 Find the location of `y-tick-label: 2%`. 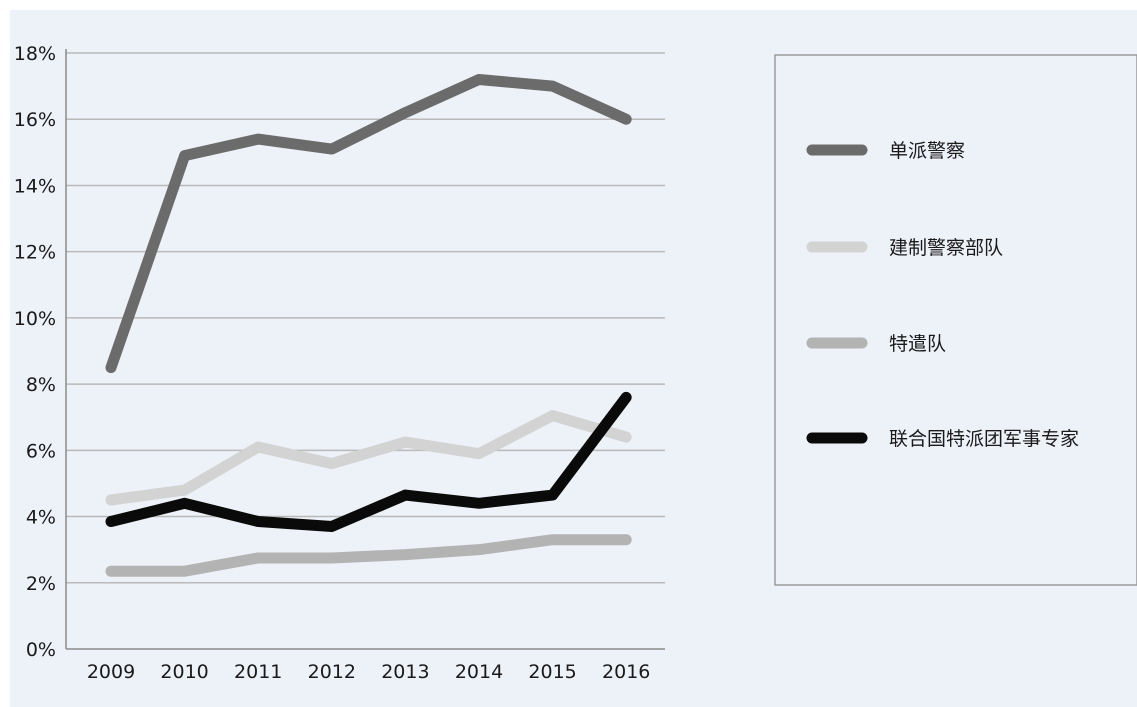

y-tick-label: 2% is located at coordinates (41, 584).